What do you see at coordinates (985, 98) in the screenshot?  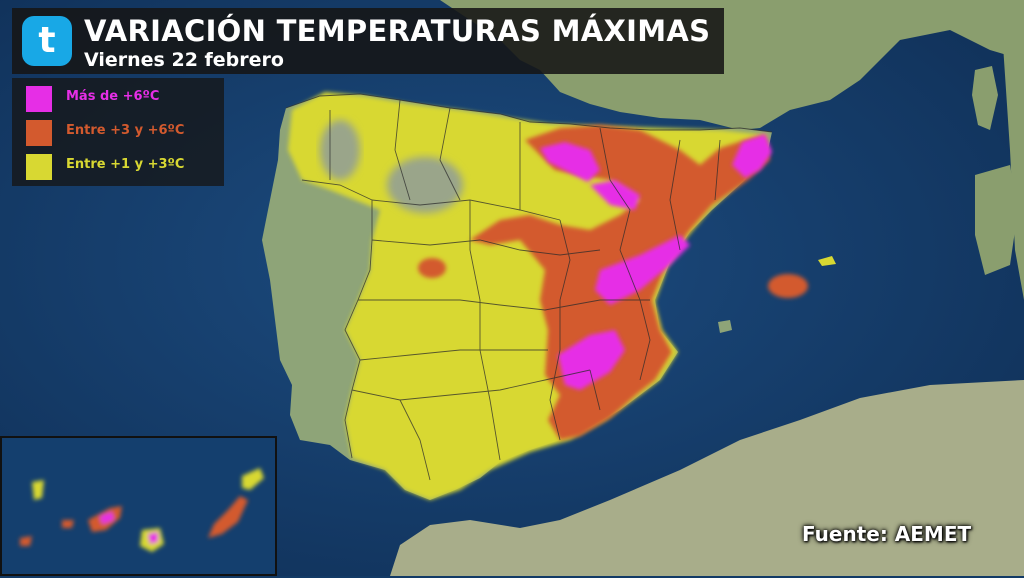 I see `corsica-island` at bounding box center [985, 98].